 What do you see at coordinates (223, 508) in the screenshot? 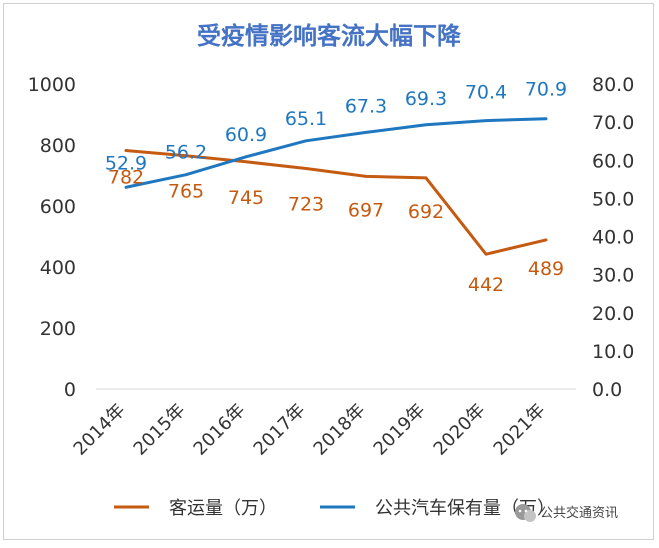
I see `legend-label: 客运量（万）` at bounding box center [223, 508].